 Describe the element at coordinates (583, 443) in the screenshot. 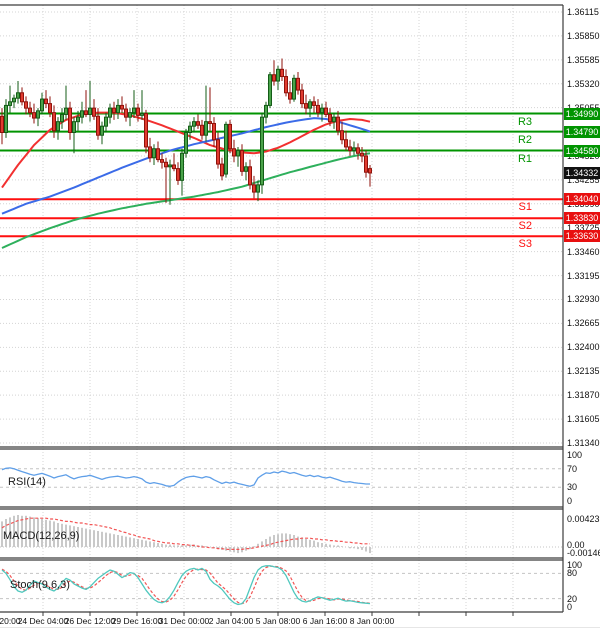

I see `price-axis-label: 1.31340` at that location.